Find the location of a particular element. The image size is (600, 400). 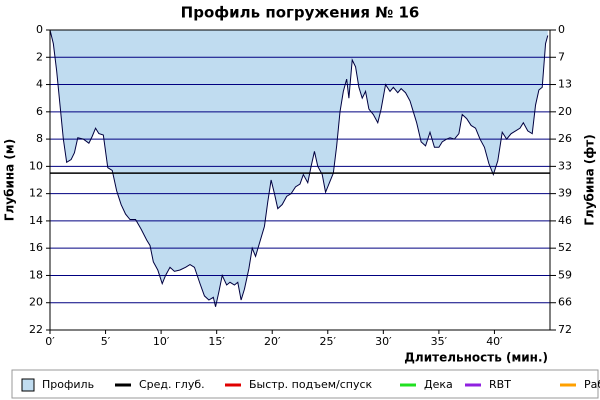

x-tick-label: 35′ is located at coordinates (439, 341).